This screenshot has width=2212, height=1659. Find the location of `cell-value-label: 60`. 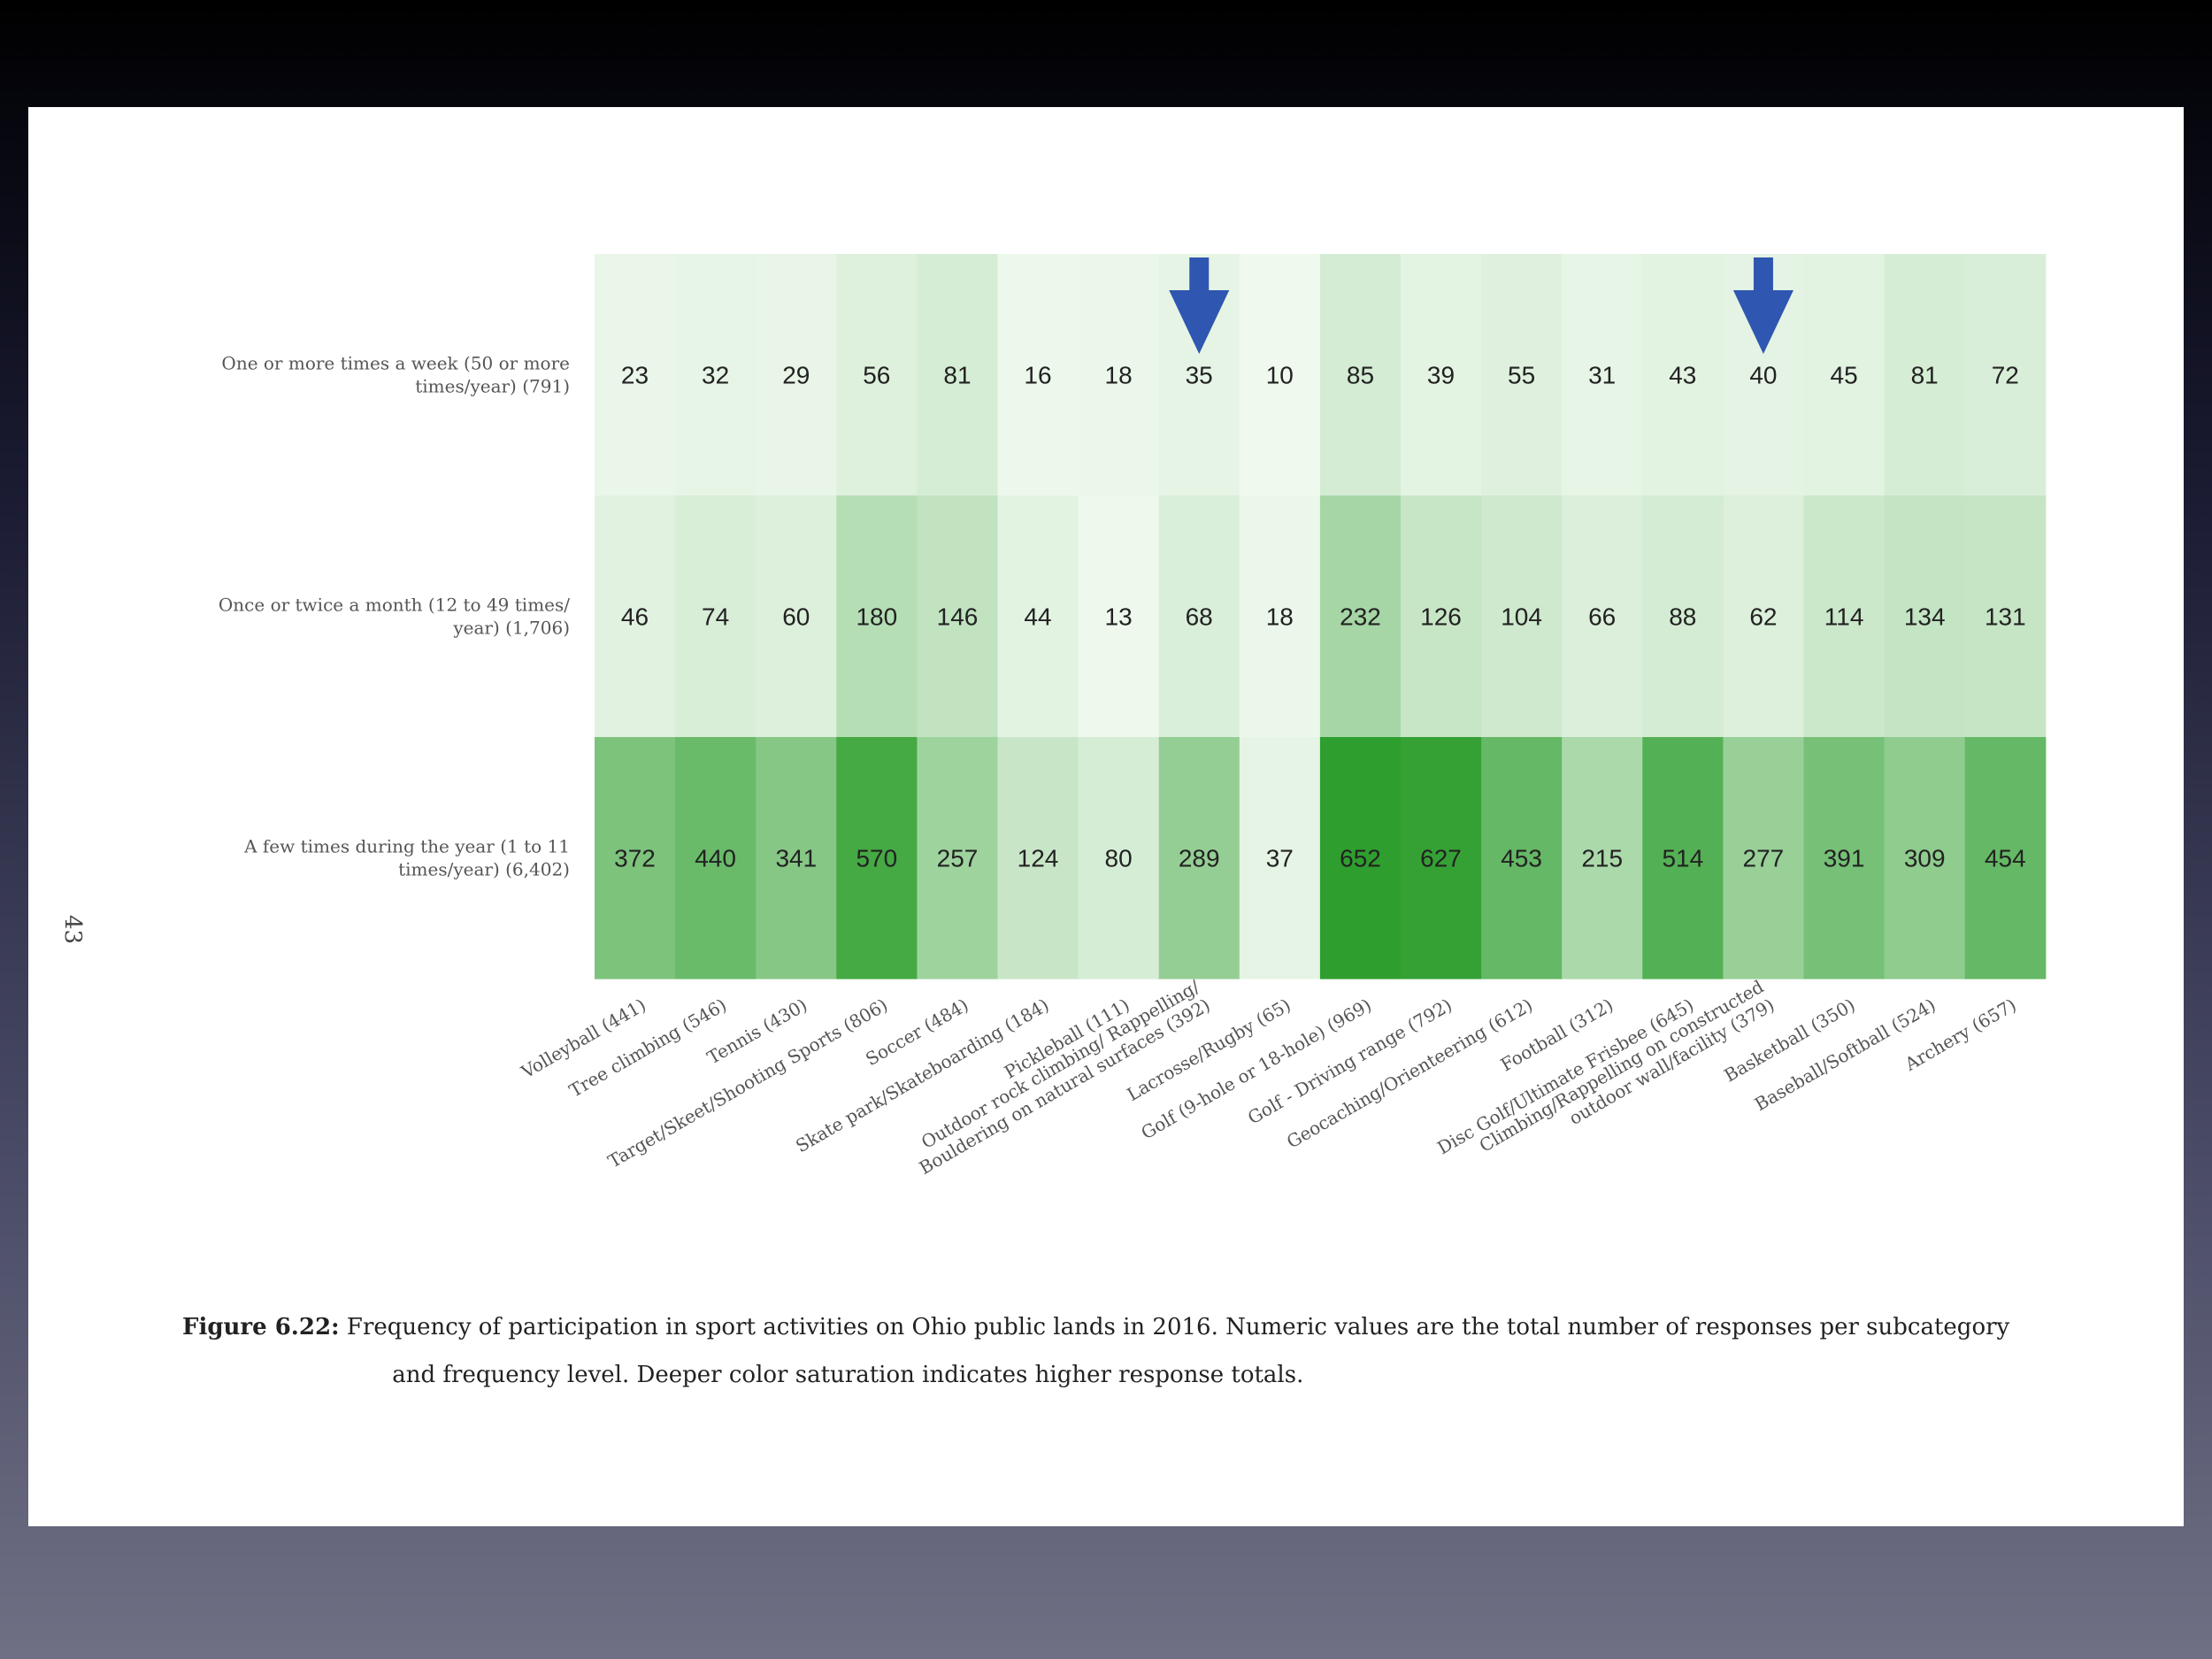

cell-value-label: 60 is located at coordinates (796, 617).